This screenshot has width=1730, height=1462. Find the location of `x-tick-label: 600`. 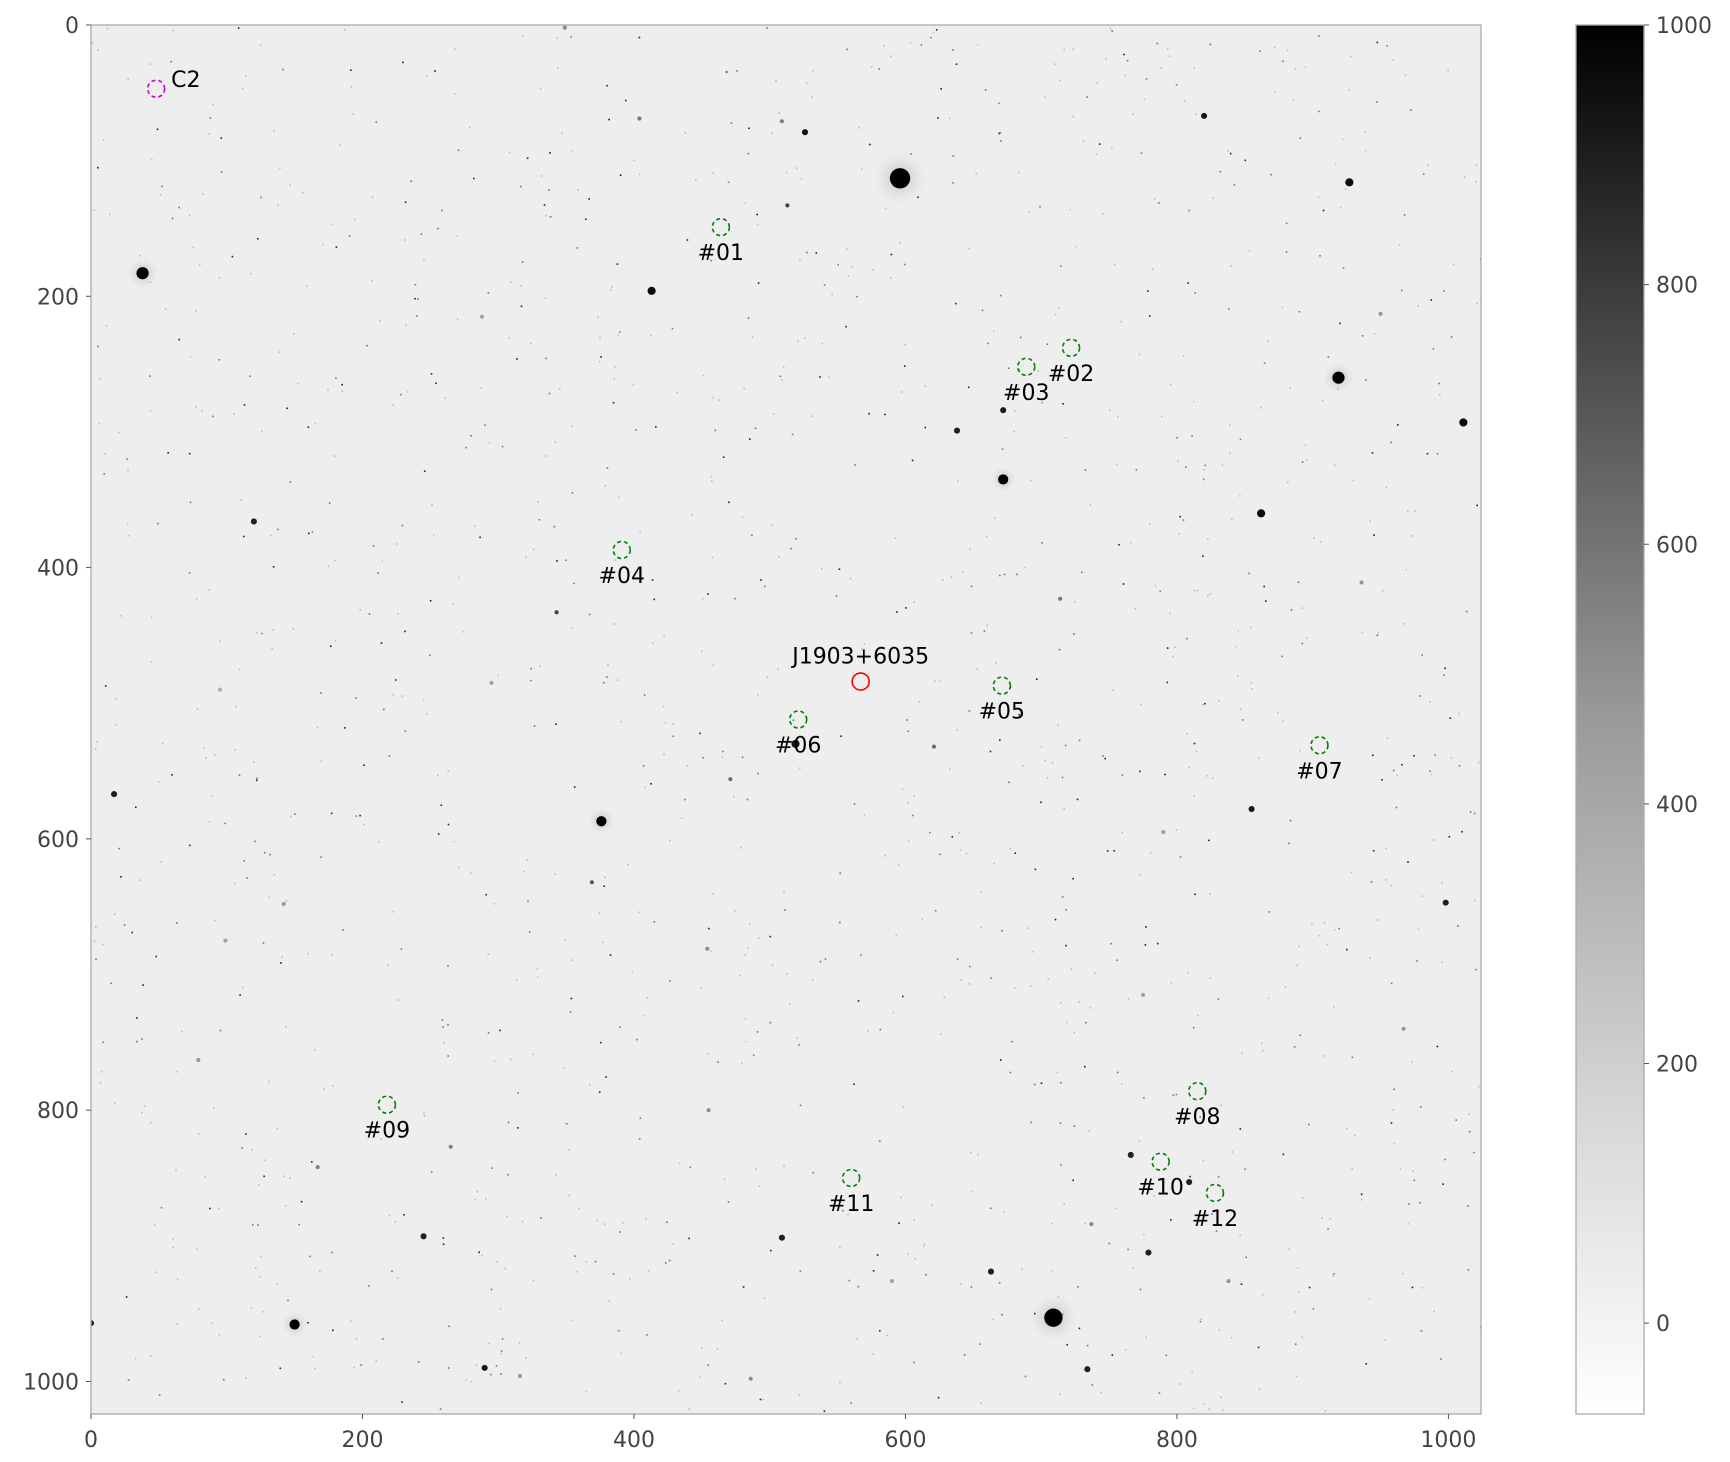

x-tick-label: 600 is located at coordinates (905, 1440).